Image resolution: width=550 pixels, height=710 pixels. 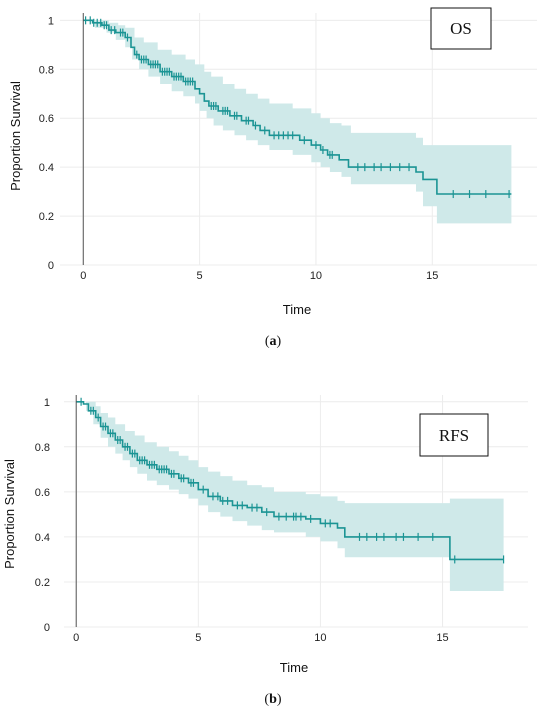 What do you see at coordinates (272, 699) in the screenshot?
I see `rfs-caption: (b)` at bounding box center [272, 699].